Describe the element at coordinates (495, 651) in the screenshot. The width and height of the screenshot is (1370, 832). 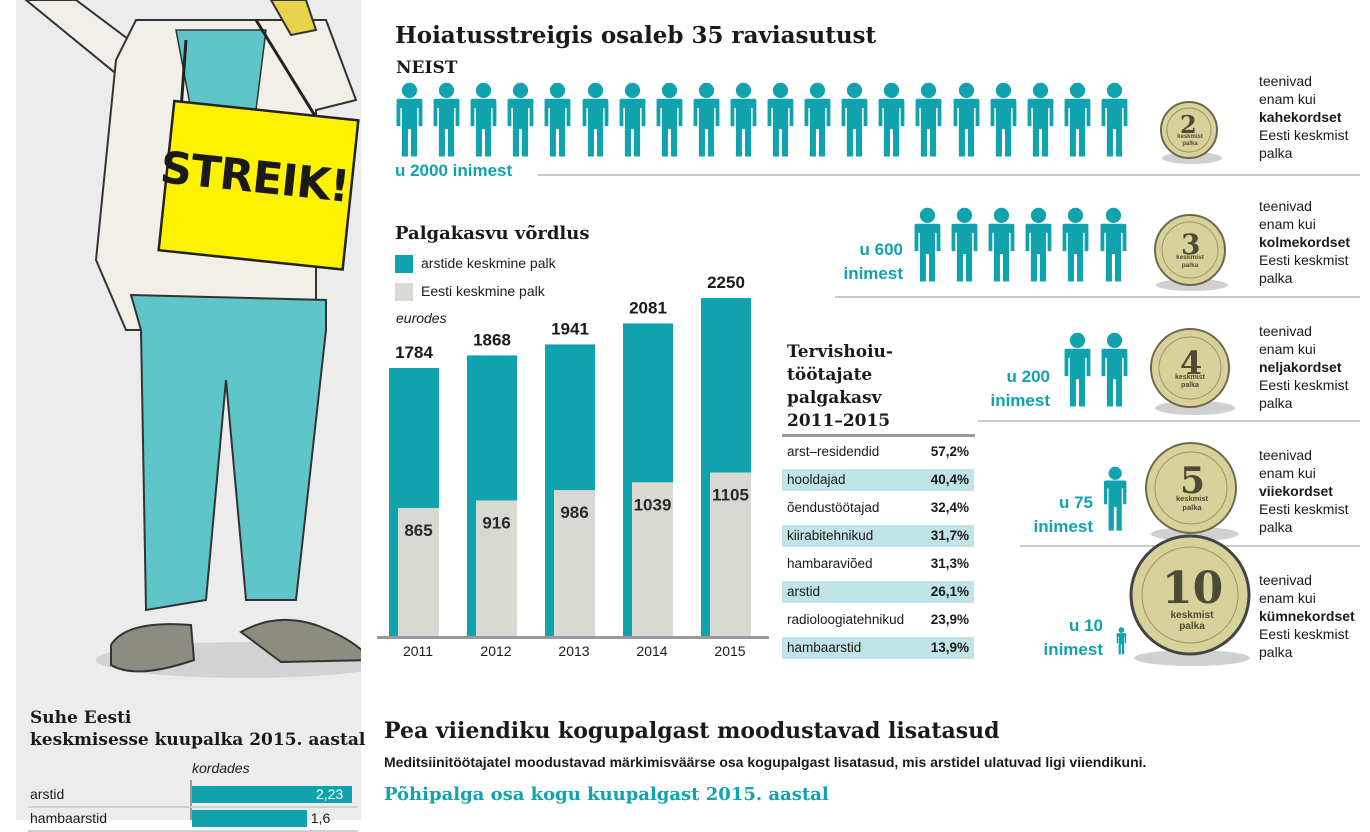
I see `x-tick-label: 2012` at that location.